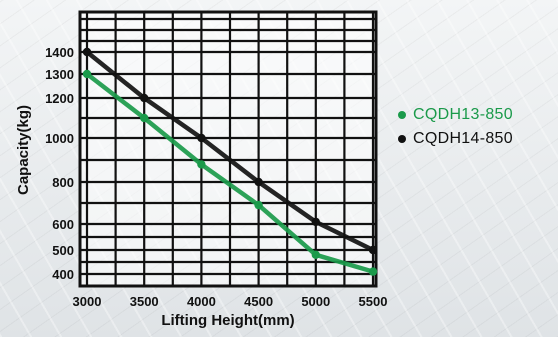 The width and height of the screenshot is (558, 337). Describe the element at coordinates (315, 301) in the screenshot. I see `x-tick-label: 5000` at that location.